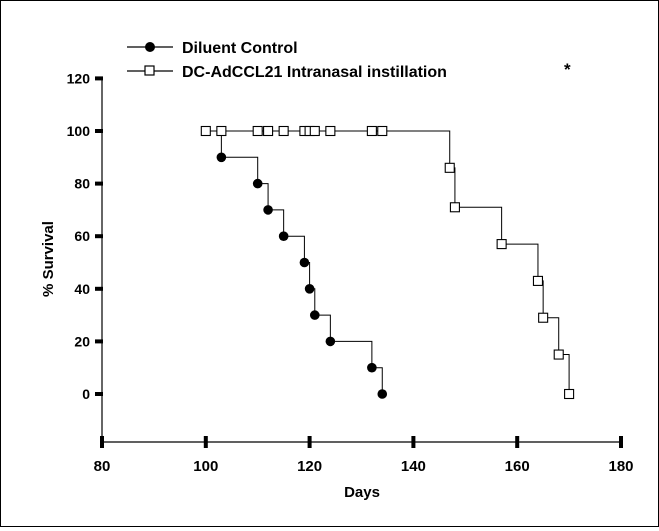  Describe the element at coordinates (517, 466) in the screenshot. I see `x-tick-label: 160` at that location.